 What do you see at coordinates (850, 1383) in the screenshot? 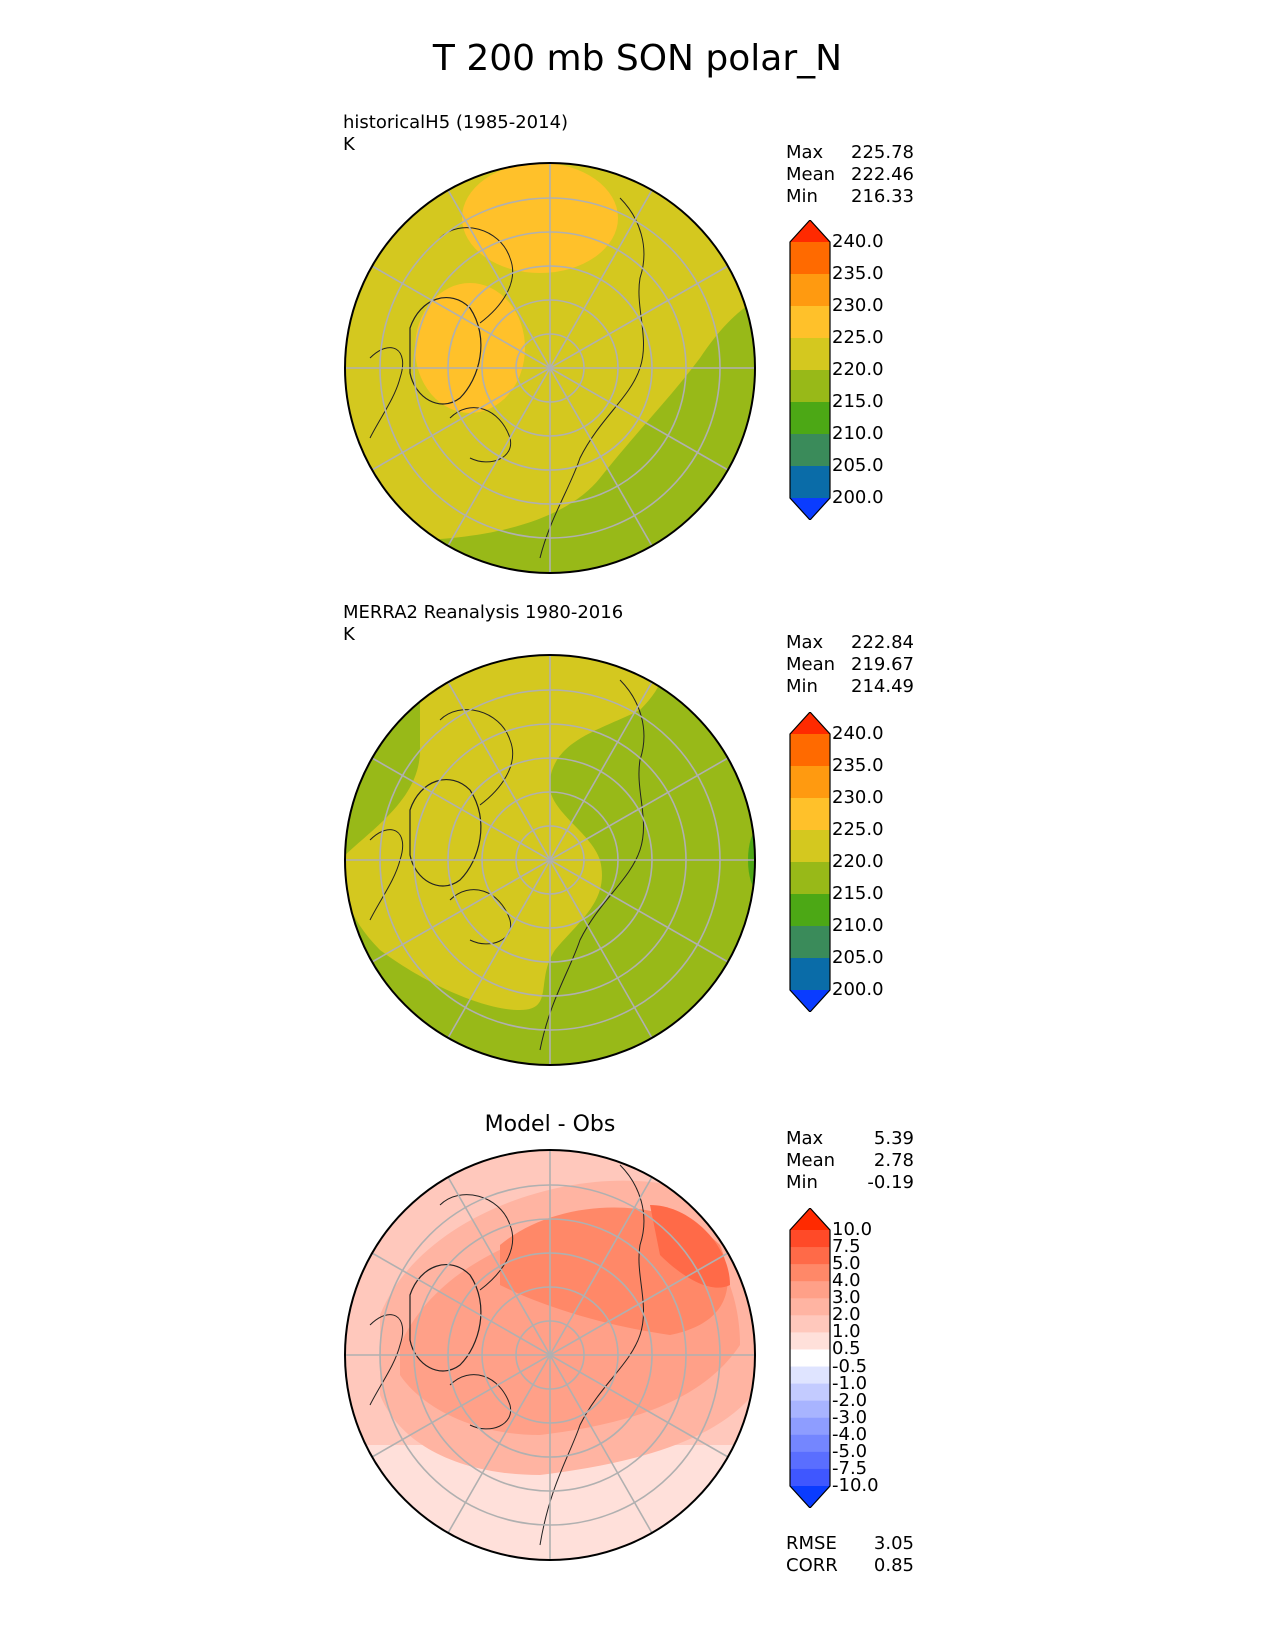
I see `colorbar-tick-label: -1.0` at bounding box center [850, 1383].